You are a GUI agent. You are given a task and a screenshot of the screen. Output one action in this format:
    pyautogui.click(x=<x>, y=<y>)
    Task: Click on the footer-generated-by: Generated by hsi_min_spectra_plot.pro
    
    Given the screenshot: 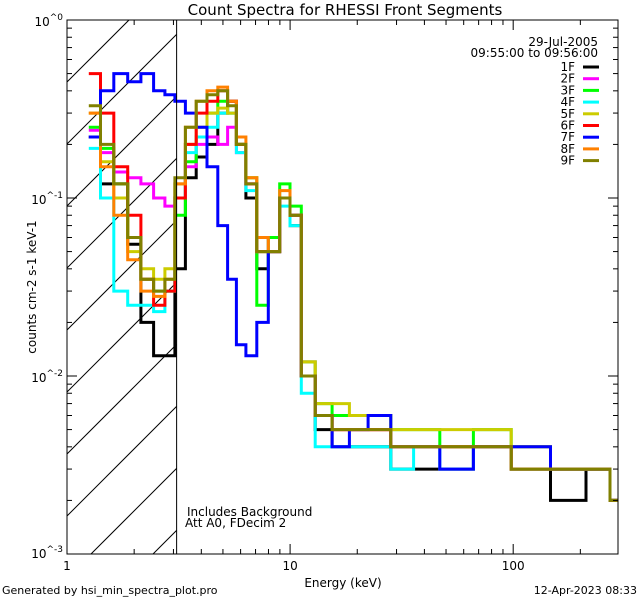 What is the action you would take?
    pyautogui.click(x=110, y=590)
    